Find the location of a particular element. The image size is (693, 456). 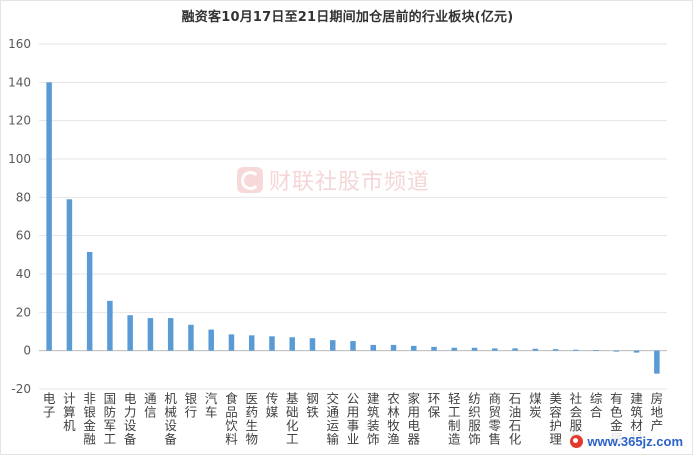

x-tick-label: 房地产 is located at coordinates (657, 412).